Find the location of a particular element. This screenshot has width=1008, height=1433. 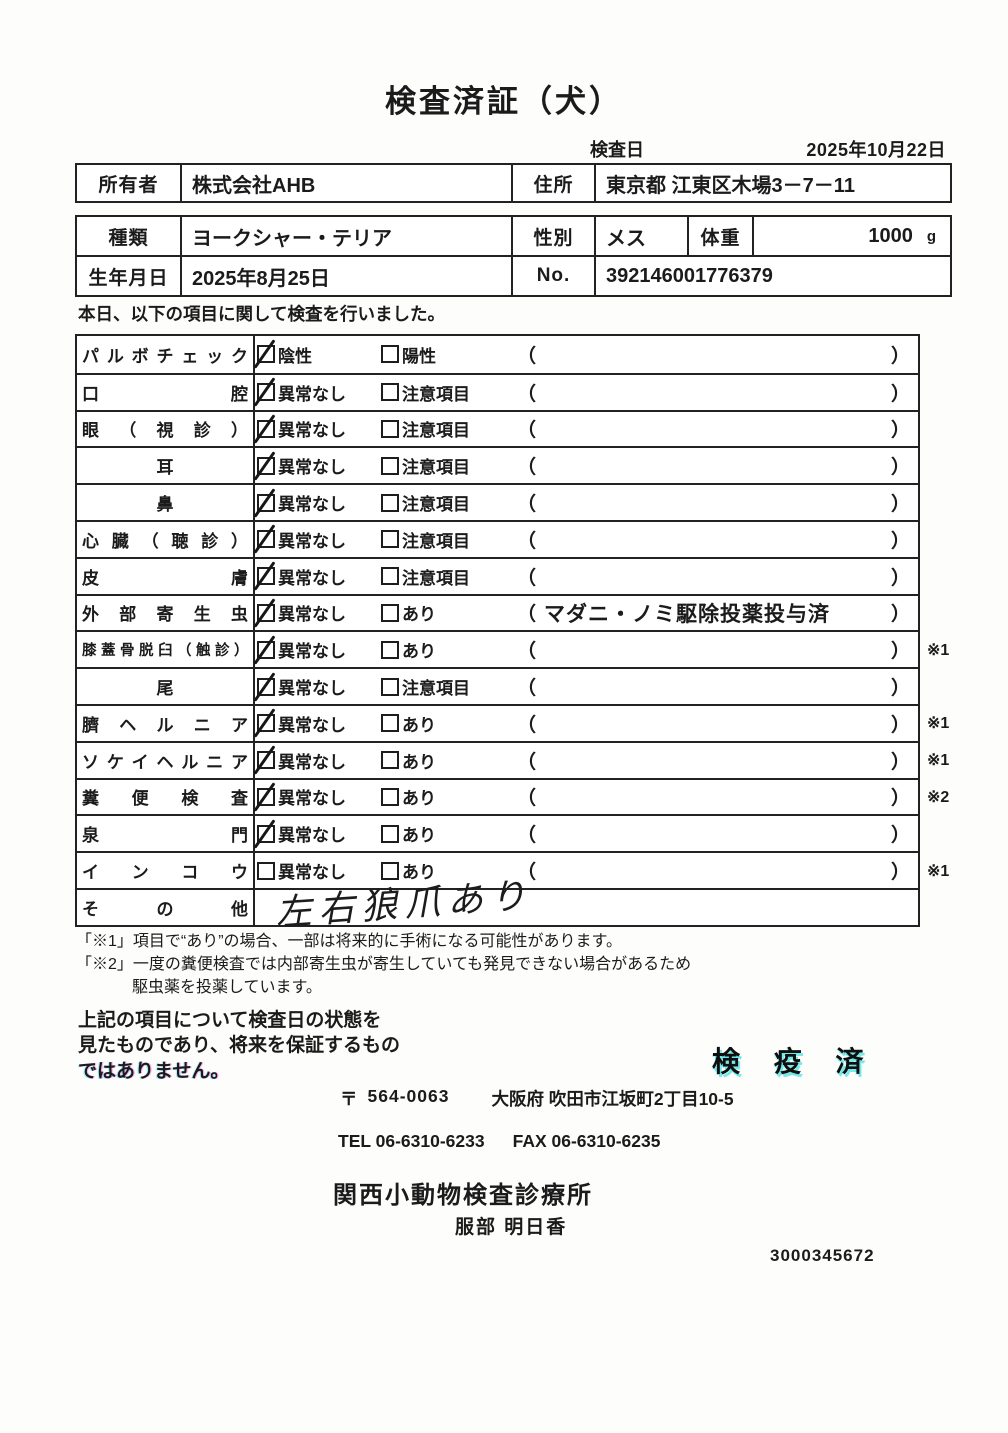

exam-row-other: そ の 他 左右狼爪あり is located at coordinates (497, 904).